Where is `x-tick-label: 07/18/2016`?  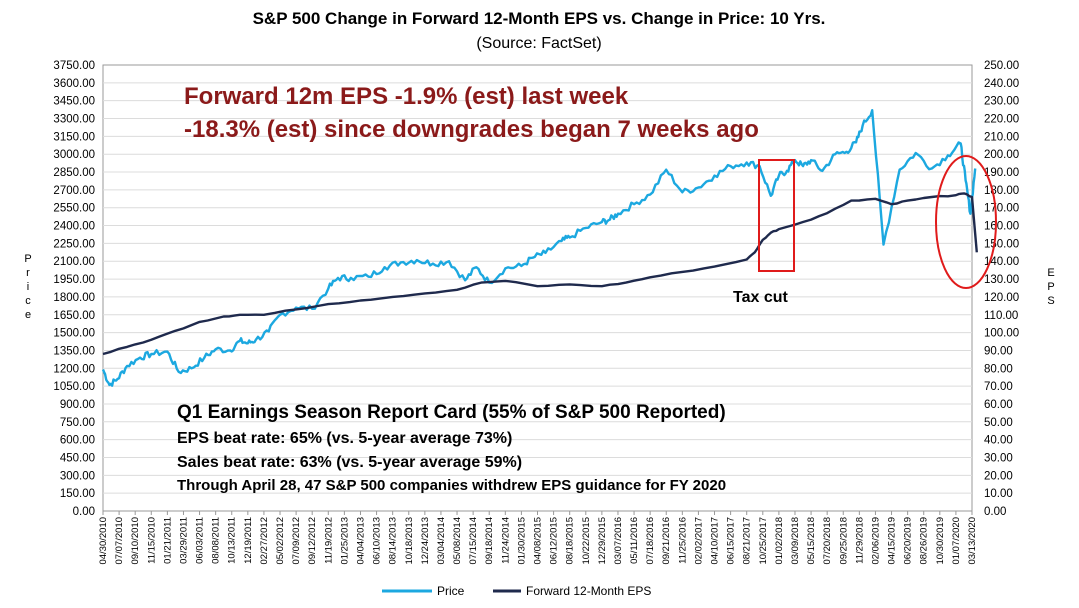 x-tick-label: 07/18/2016 is located at coordinates (650, 541).